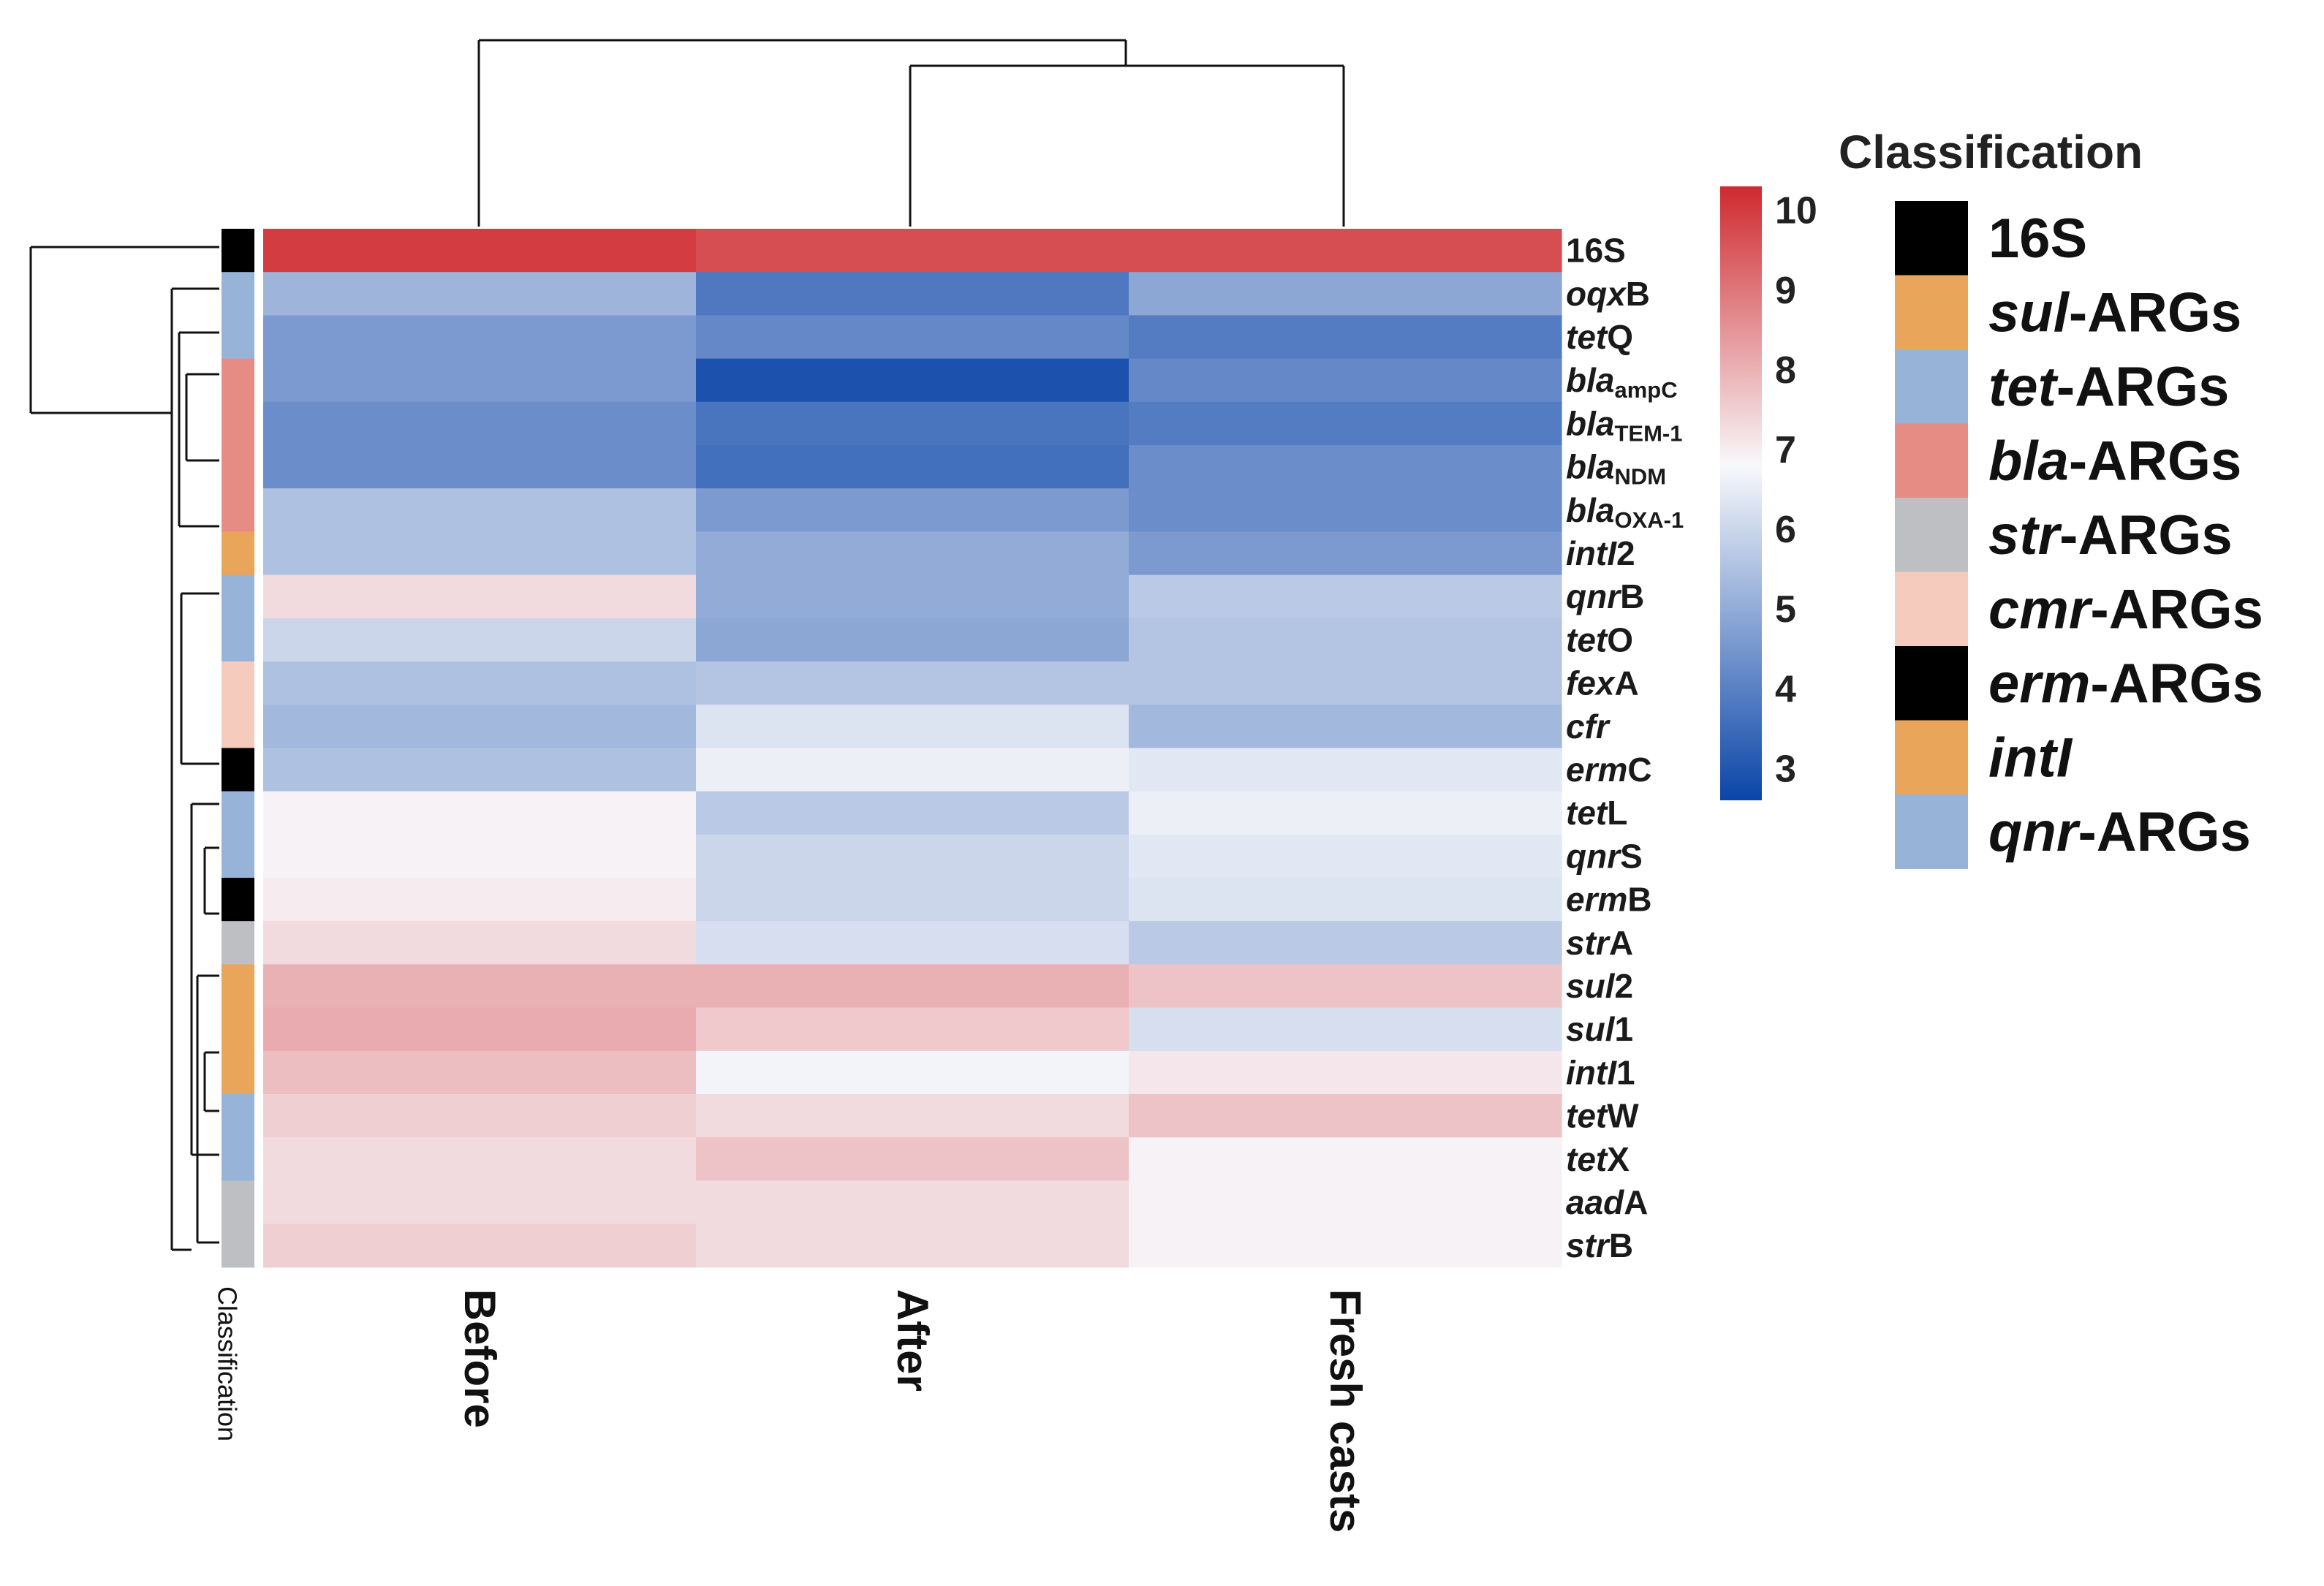 Image resolution: width=2324 pixels, height=1586 pixels. What do you see at coordinates (1785, 689) in the screenshot?
I see `scale-tick-label: 4` at bounding box center [1785, 689].